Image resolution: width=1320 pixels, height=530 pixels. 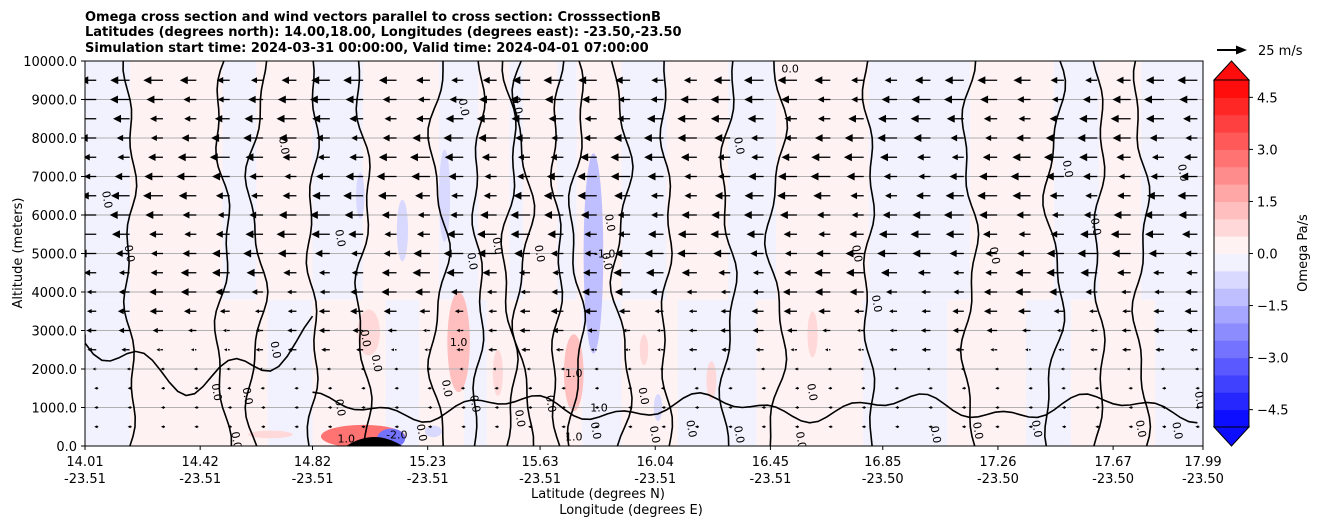 I want to click on y-tick-label: 8000.0, so click(x=55, y=139).